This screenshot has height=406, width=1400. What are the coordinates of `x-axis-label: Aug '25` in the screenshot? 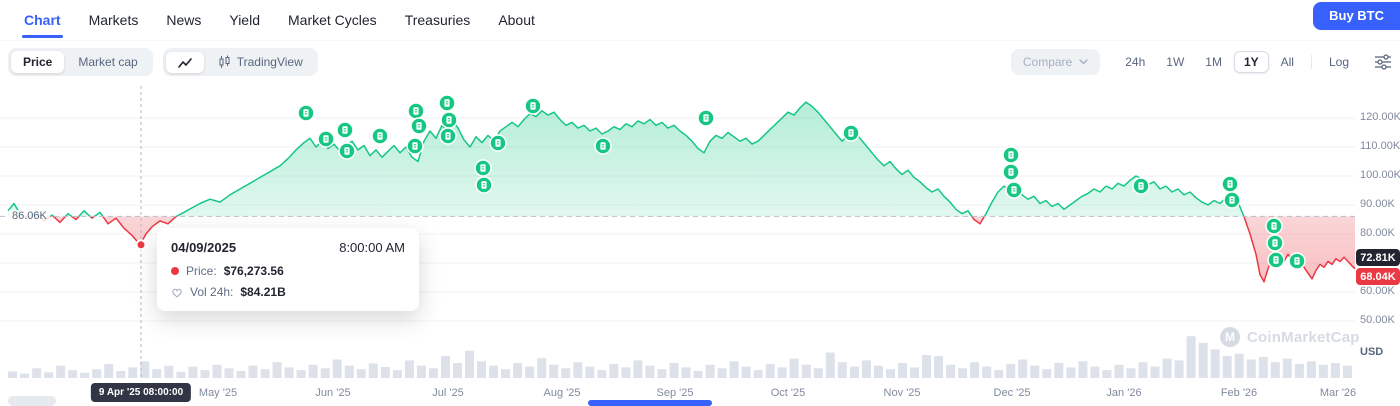 It's located at (562, 393).